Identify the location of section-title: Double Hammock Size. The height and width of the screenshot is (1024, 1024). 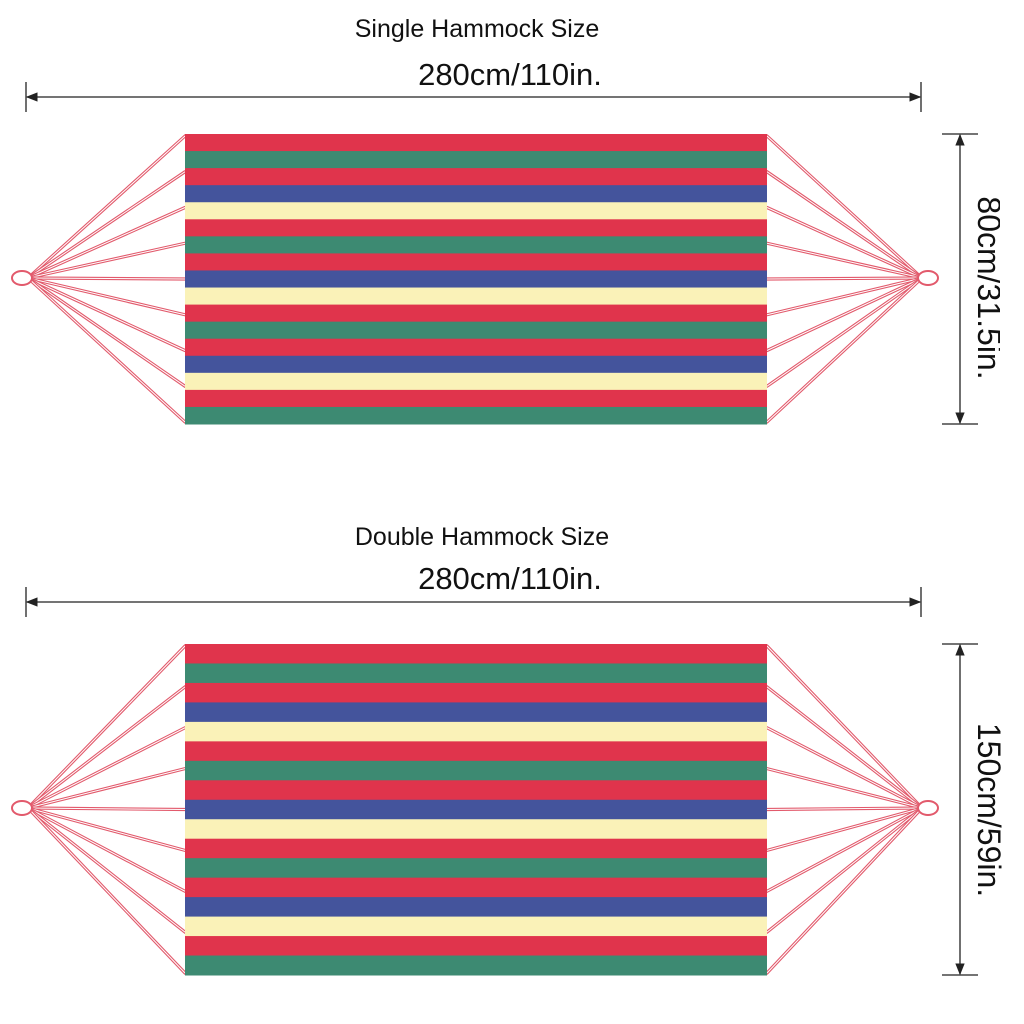
(482, 537).